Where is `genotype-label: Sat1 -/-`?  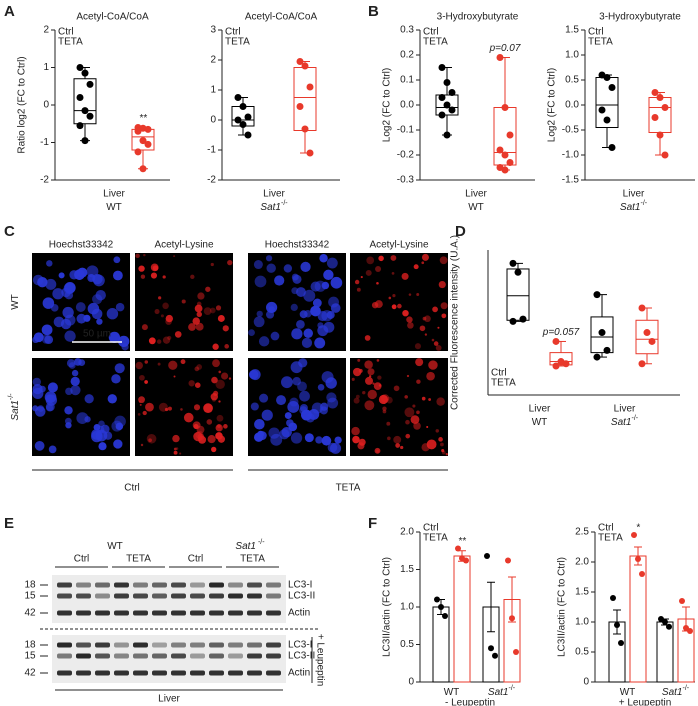
genotype-label: Sat1 -/- is located at coordinates (250, 545).